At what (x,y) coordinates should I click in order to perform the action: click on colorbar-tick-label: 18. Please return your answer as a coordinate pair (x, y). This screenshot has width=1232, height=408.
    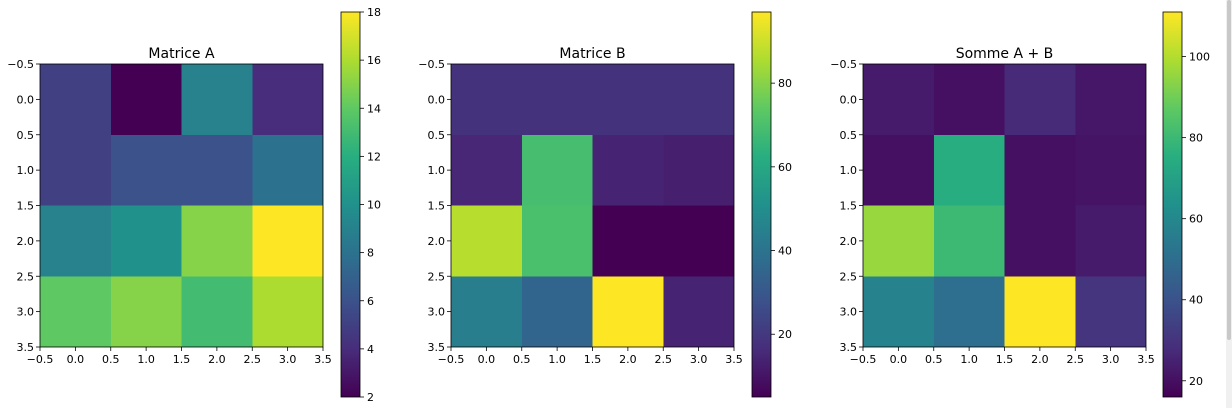
    Looking at the image, I should click on (374, 12).